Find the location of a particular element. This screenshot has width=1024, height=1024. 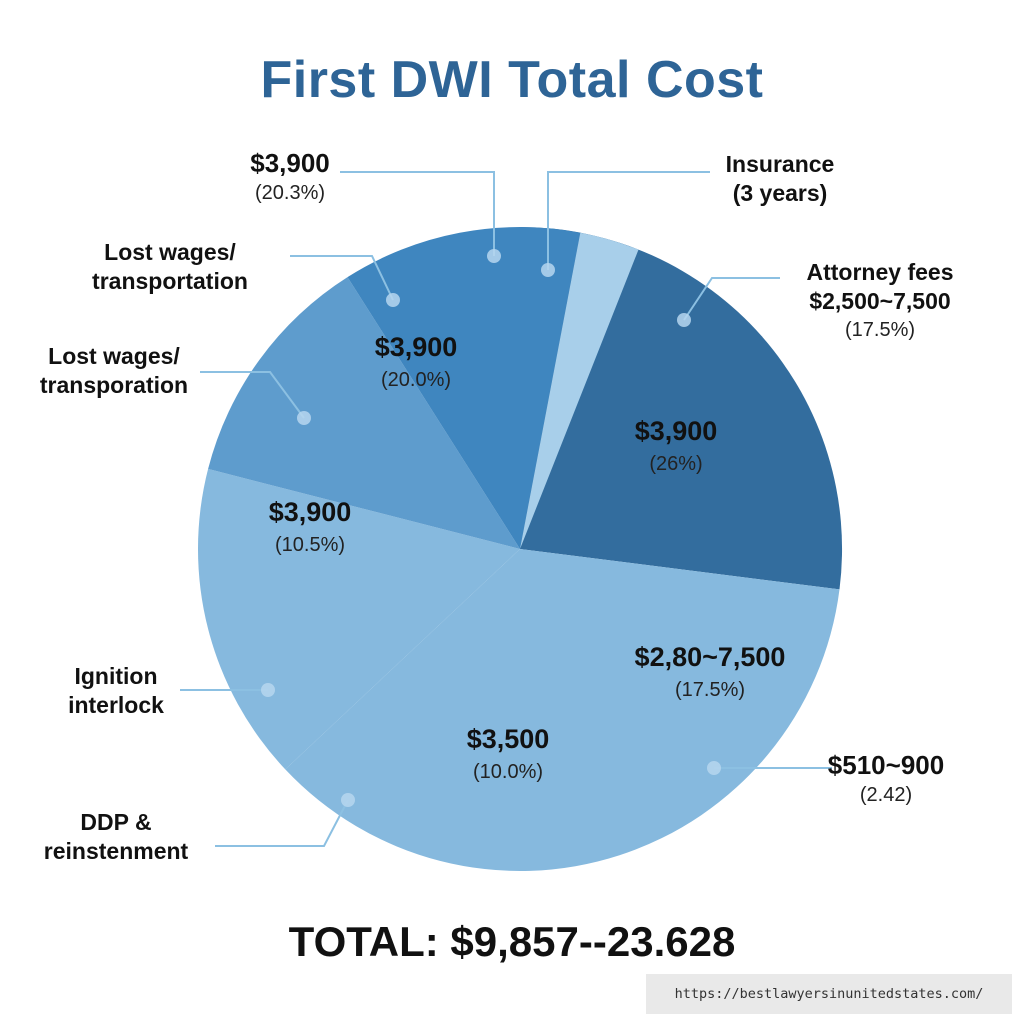

slice-amount-0: $3,900 is located at coordinates (676, 431).